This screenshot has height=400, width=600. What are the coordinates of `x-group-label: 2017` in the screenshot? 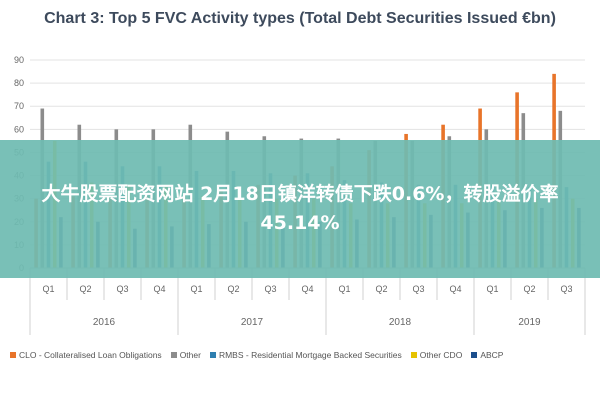 It's located at (252, 322).